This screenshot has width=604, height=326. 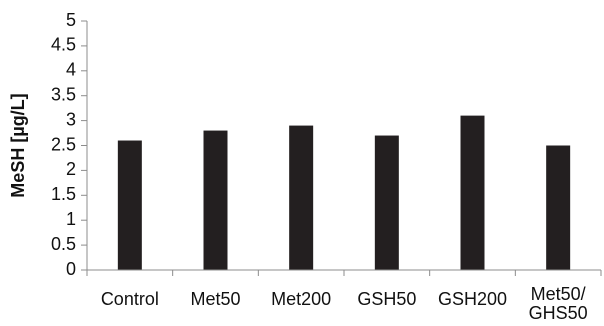 I want to click on y-tick-label: 5, so click(x=71, y=20).